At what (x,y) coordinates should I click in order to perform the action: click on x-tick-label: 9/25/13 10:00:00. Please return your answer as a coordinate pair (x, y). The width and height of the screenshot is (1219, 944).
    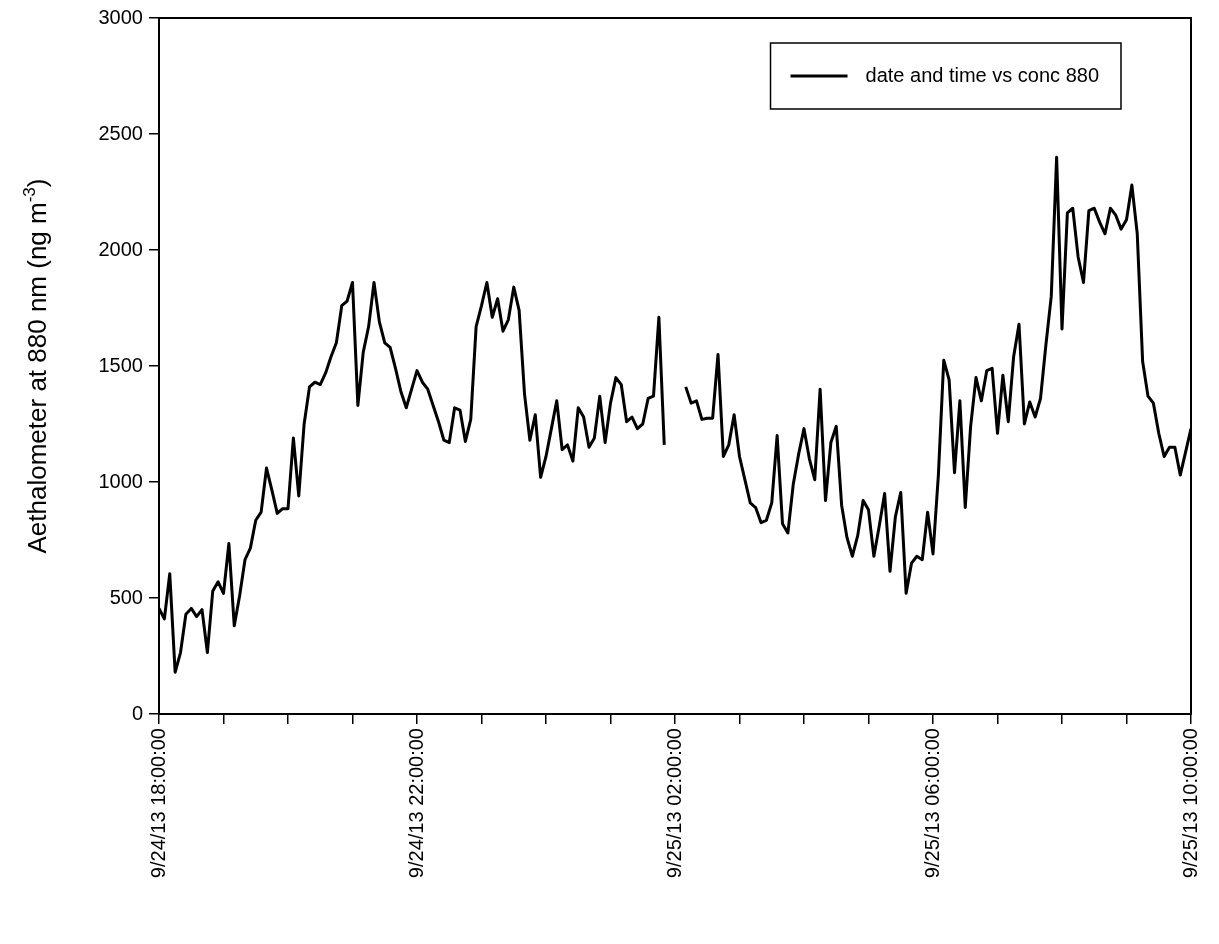
    Looking at the image, I should click on (1189, 803).